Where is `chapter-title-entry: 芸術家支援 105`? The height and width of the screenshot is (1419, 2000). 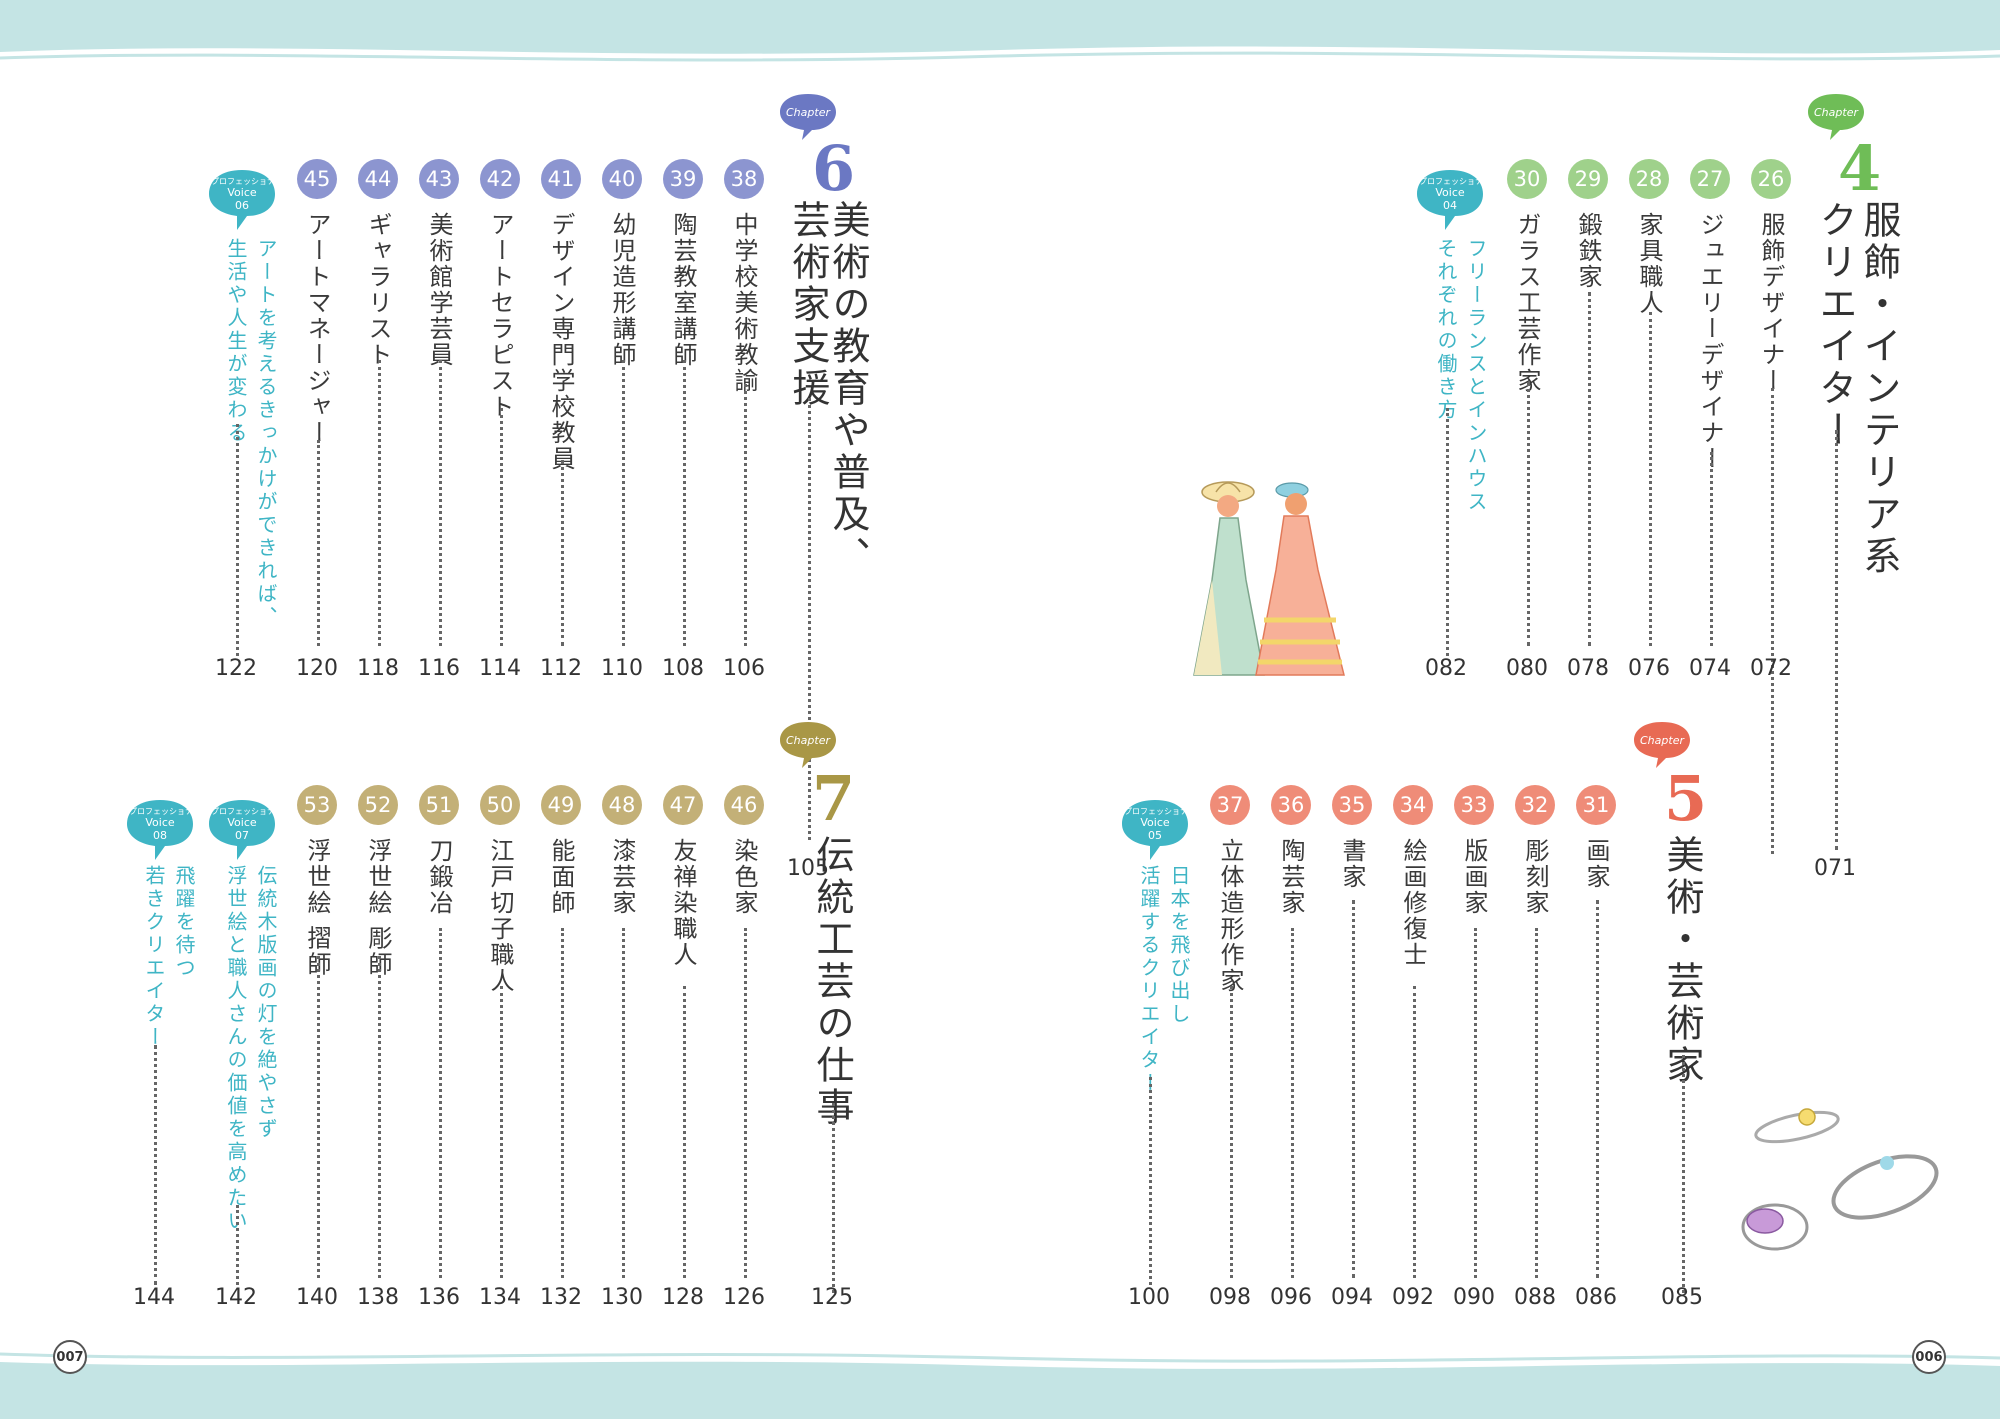 chapter-title-entry: 芸術家支援 105 is located at coordinates (808, 540).